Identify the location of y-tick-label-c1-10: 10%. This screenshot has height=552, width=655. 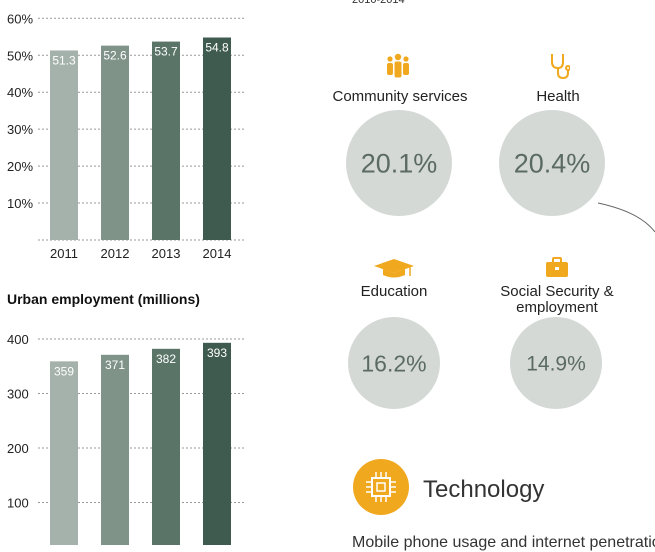
(20, 203).